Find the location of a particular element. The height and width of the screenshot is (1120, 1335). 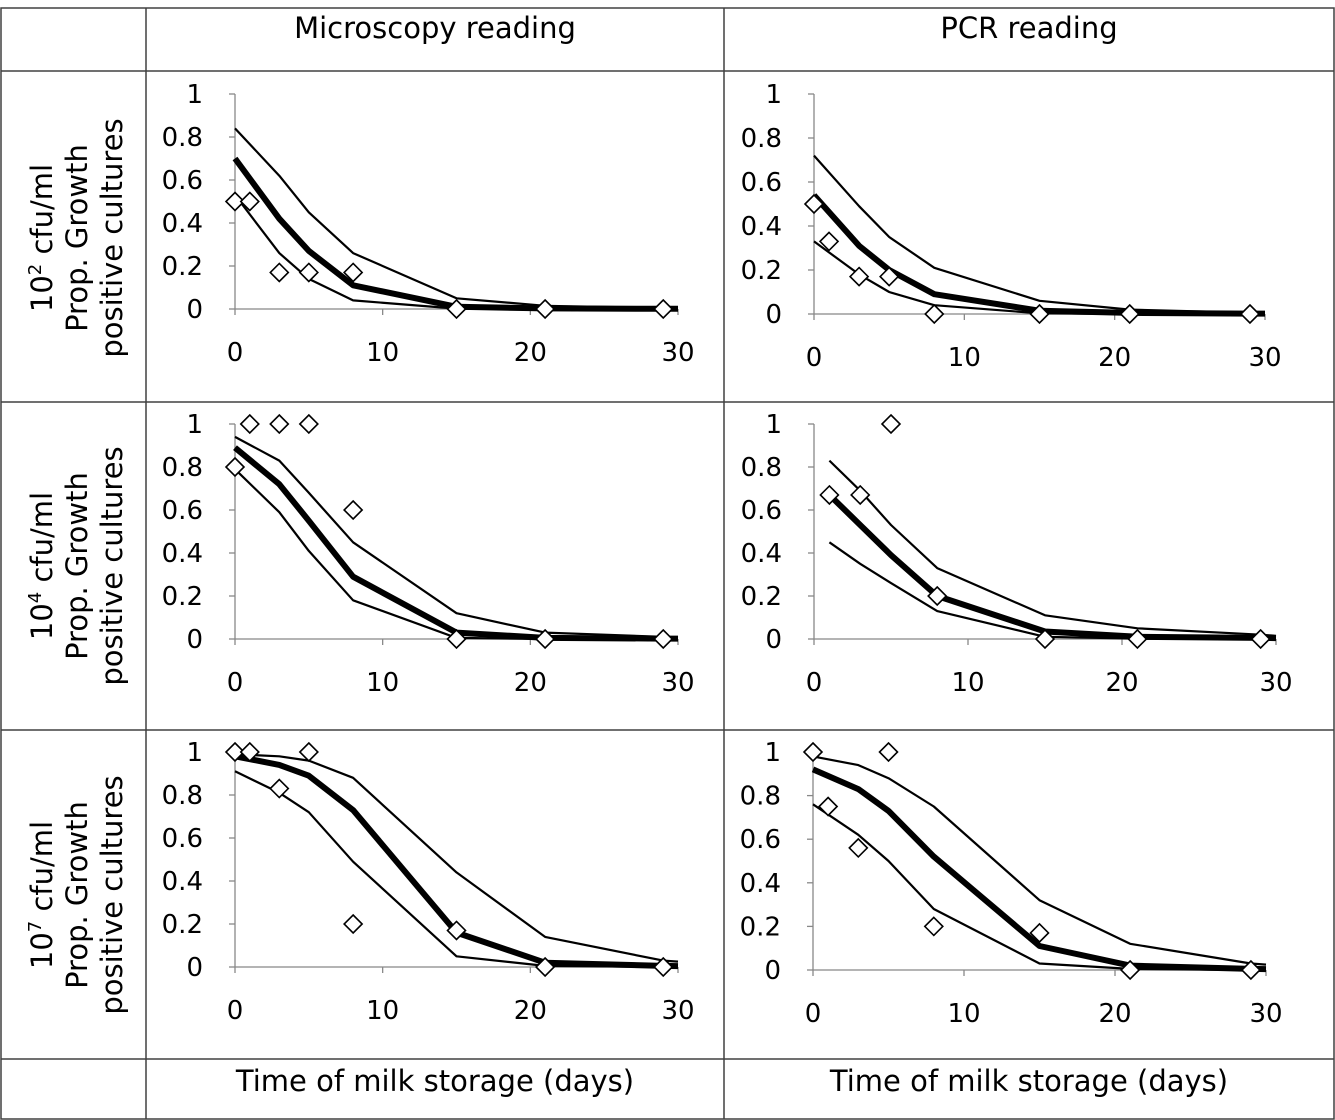

y-axis-label-line2: positive cultures is located at coordinates (111, 238).